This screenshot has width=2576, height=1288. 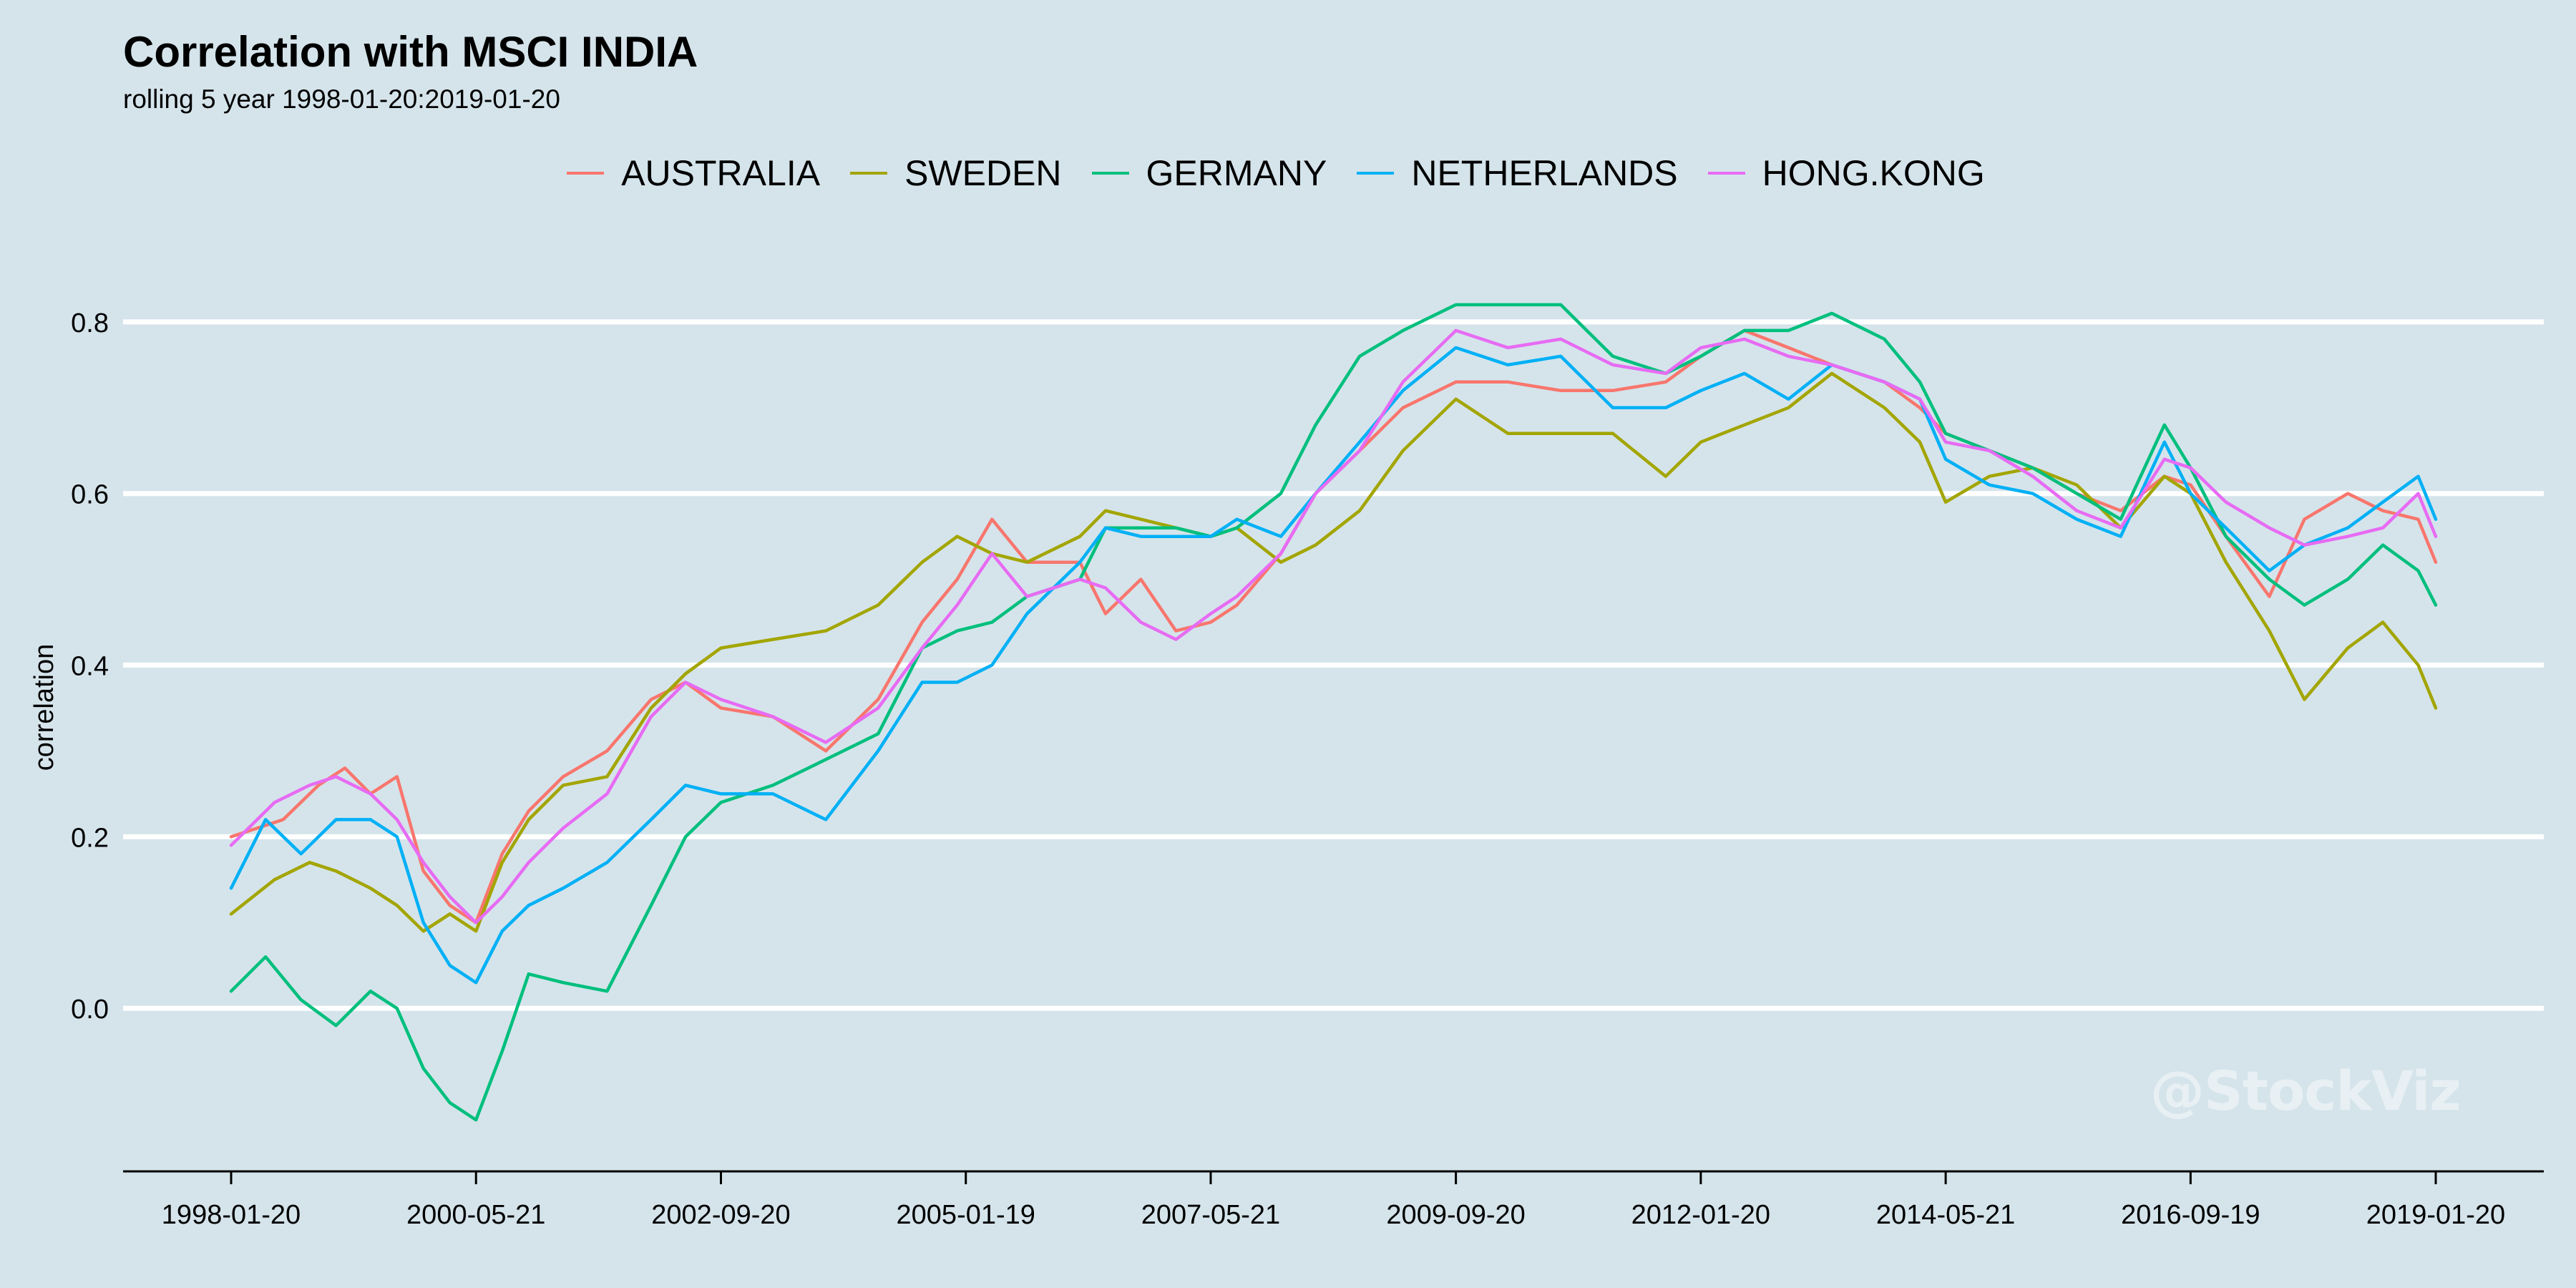 I want to click on x-tick-label: 2005-01-19, so click(x=966, y=1215).